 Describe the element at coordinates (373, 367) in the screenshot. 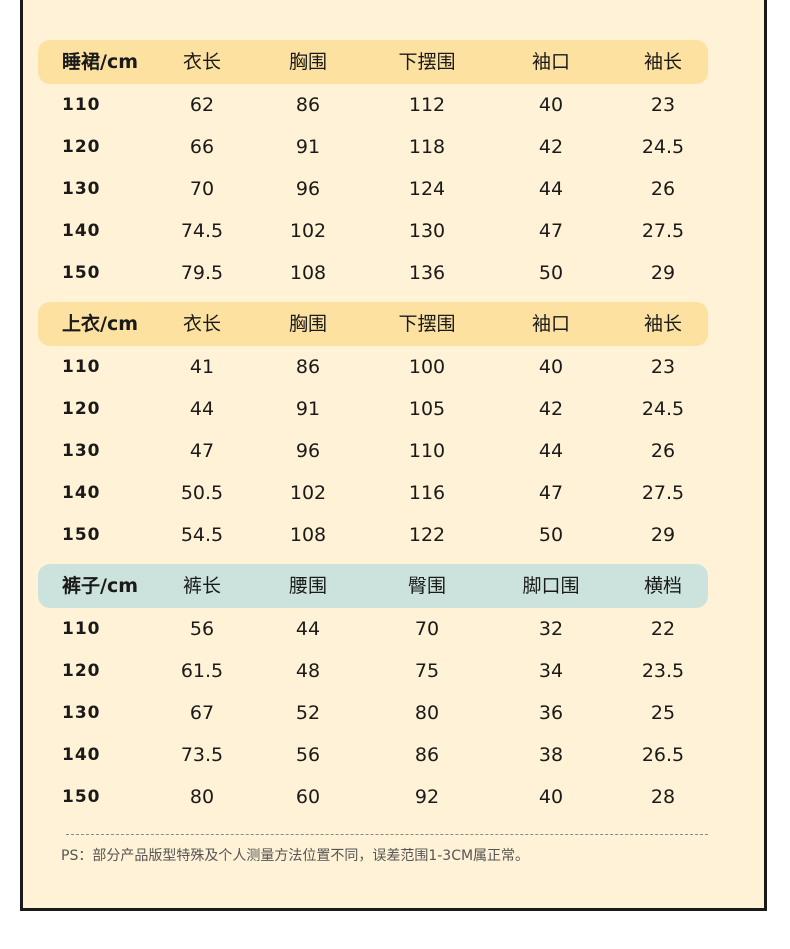

I see `table-row: 110 41 86 100 40 23` at that location.